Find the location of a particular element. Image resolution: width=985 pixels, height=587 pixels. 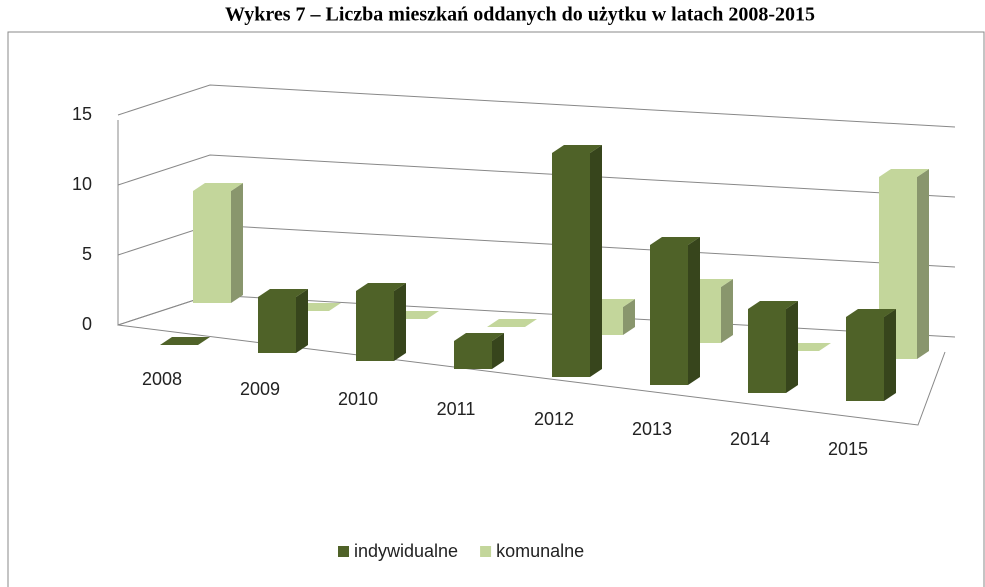

y-tick-label: 15 is located at coordinates (82, 114).